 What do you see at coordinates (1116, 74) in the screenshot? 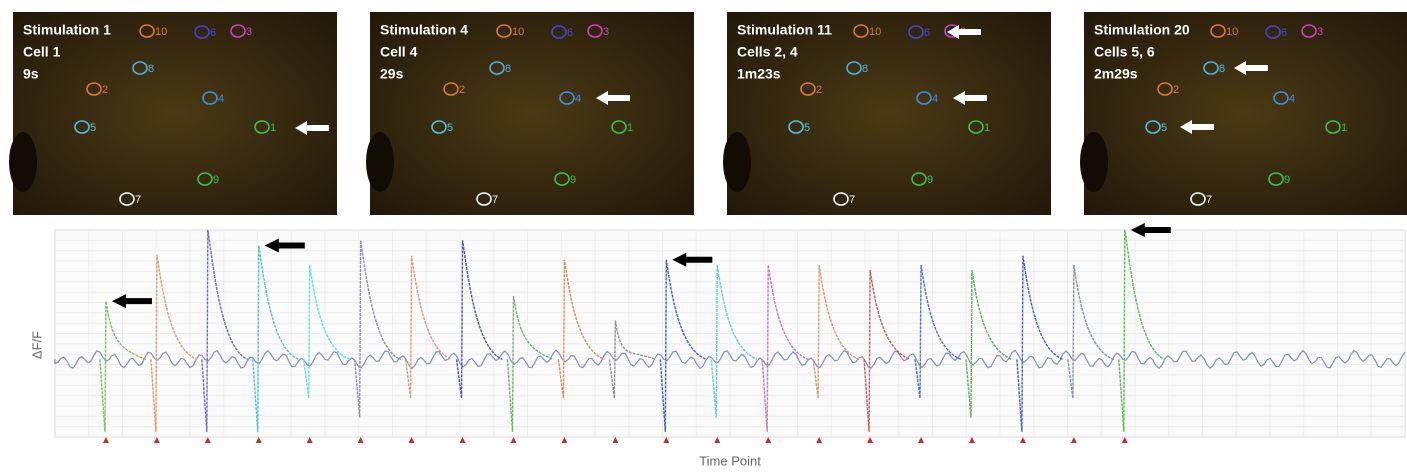
I see `panel-time: 2m29s` at bounding box center [1116, 74].